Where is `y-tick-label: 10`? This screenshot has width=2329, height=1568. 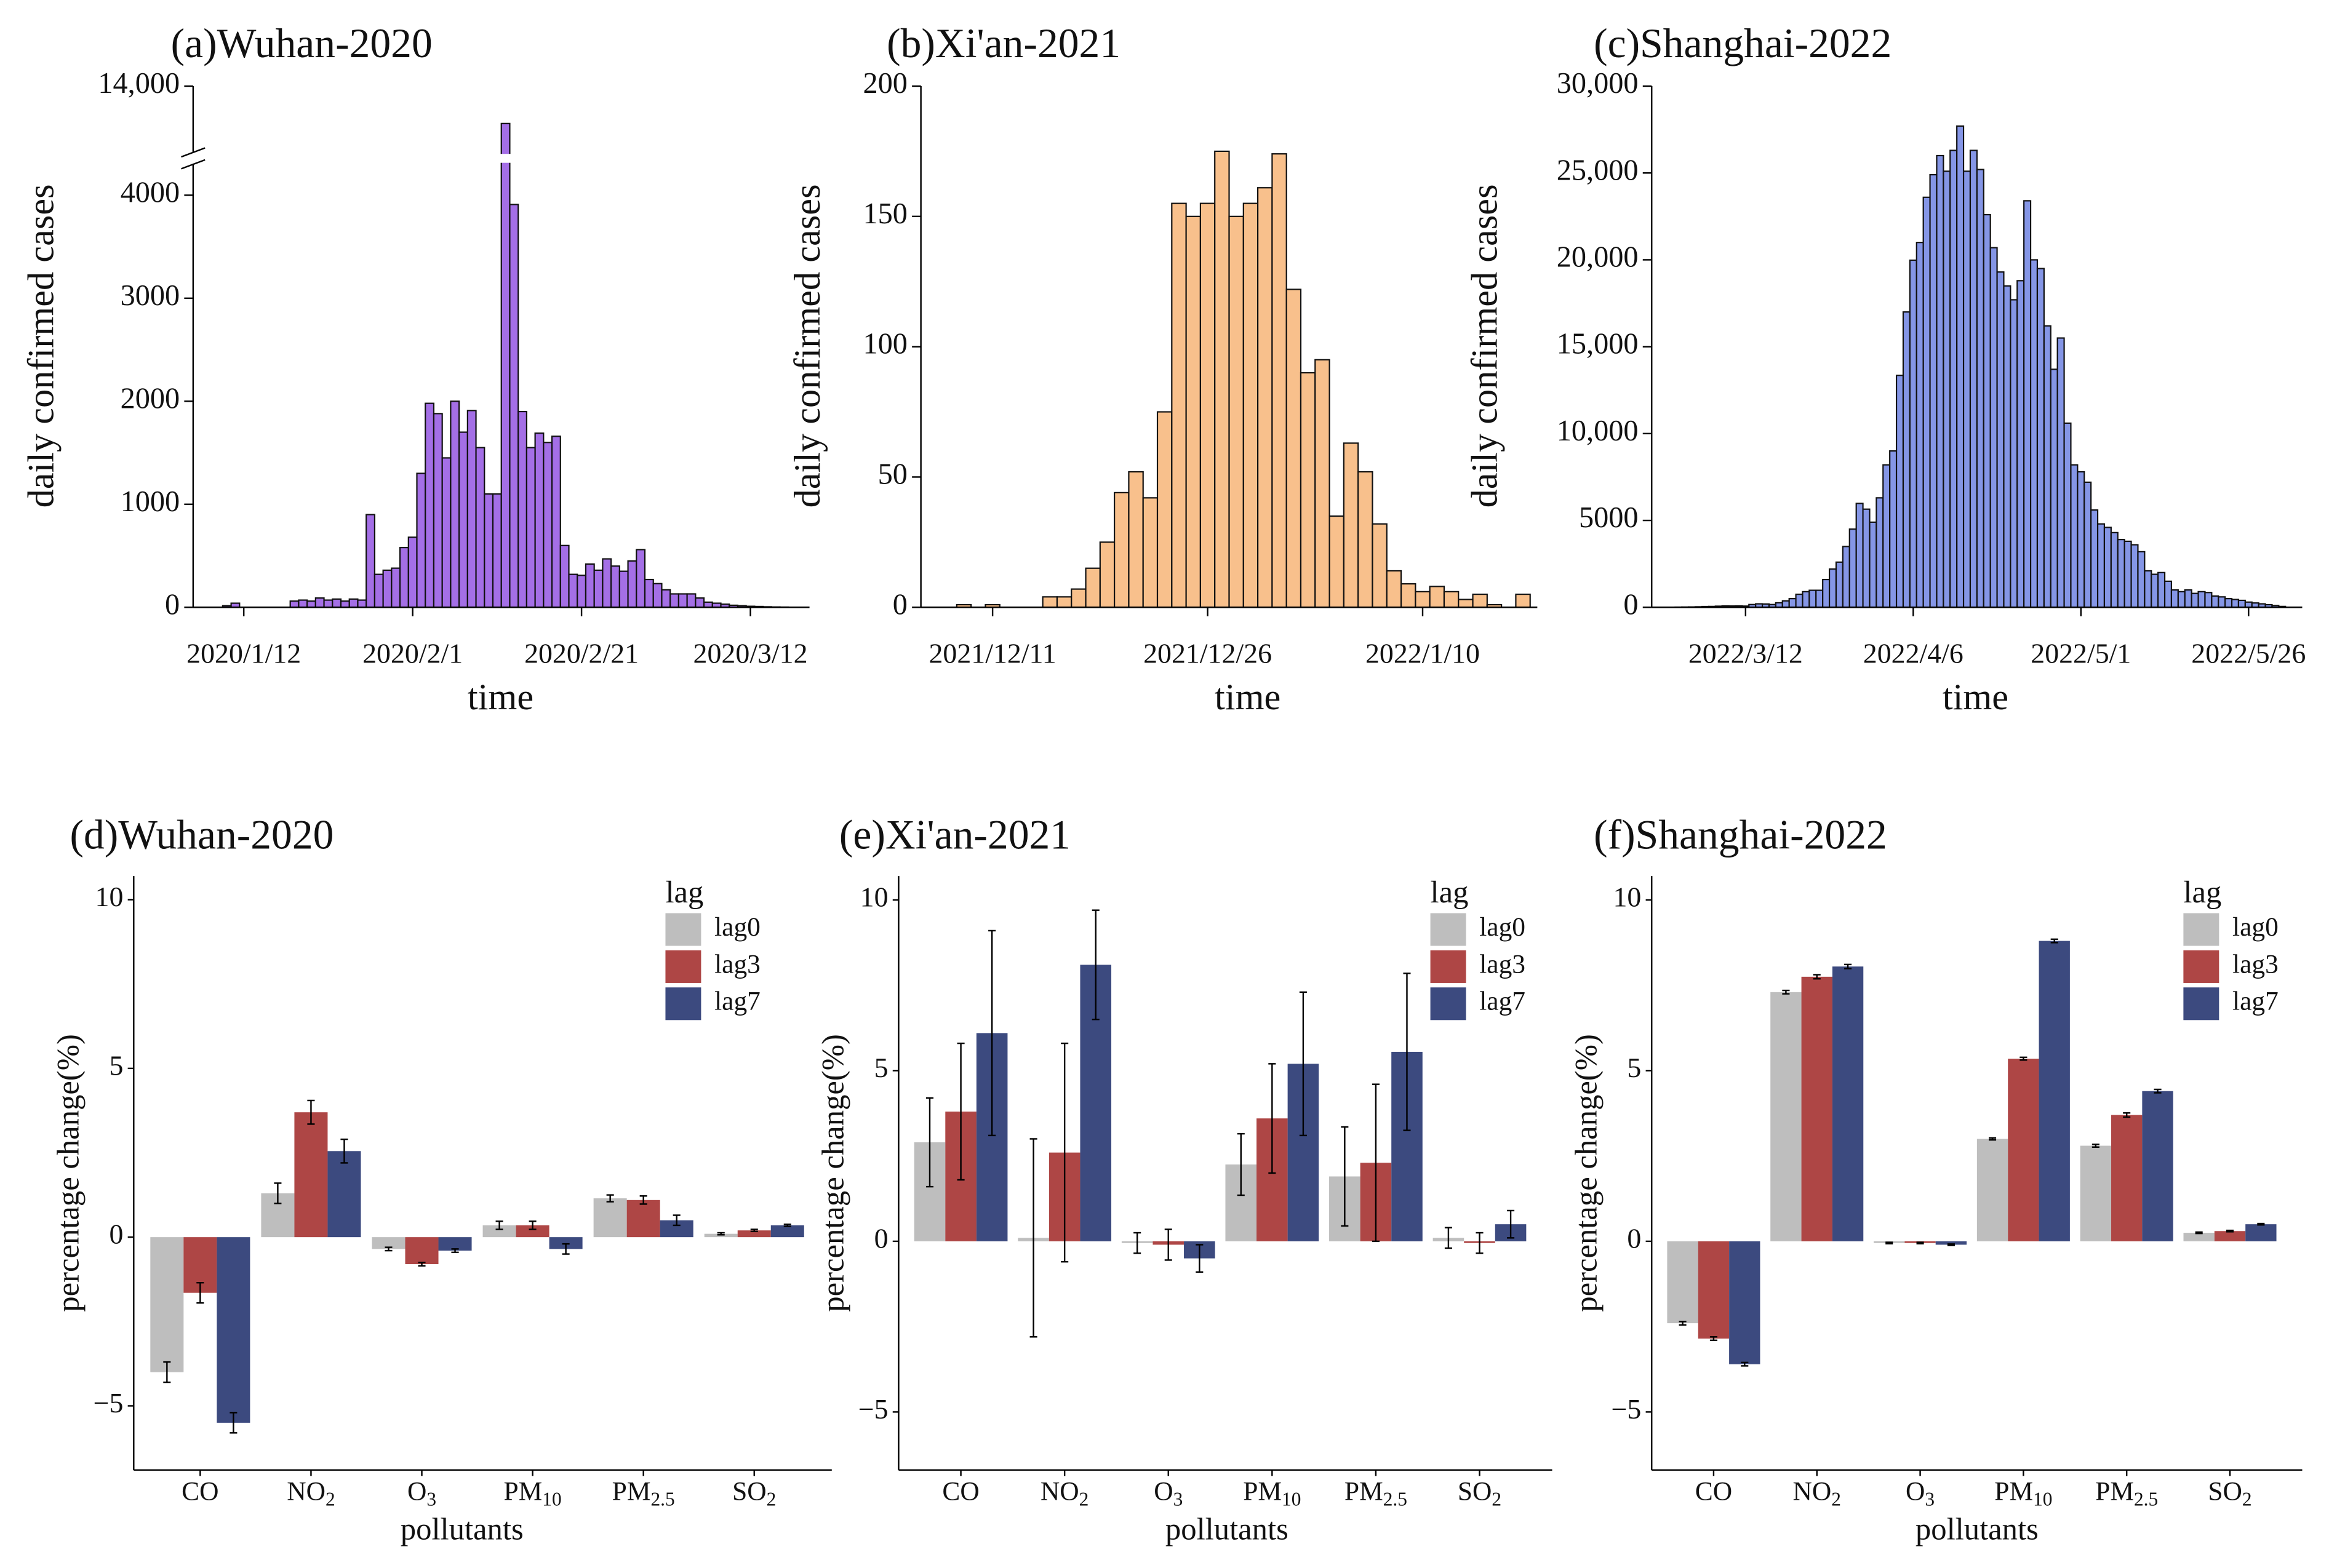 y-tick-label: 10 is located at coordinates (109, 897).